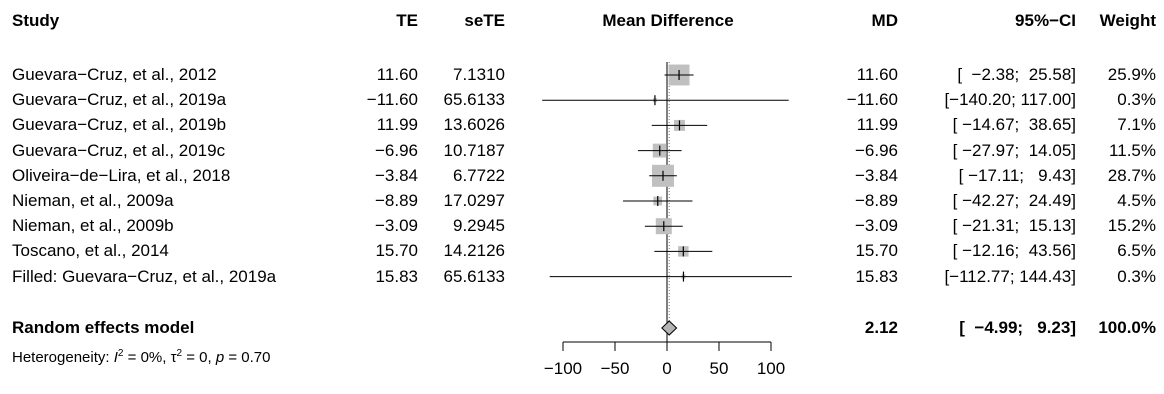 This screenshot has width=1164, height=394. I want to click on te-value: −11.60, so click(392, 99).